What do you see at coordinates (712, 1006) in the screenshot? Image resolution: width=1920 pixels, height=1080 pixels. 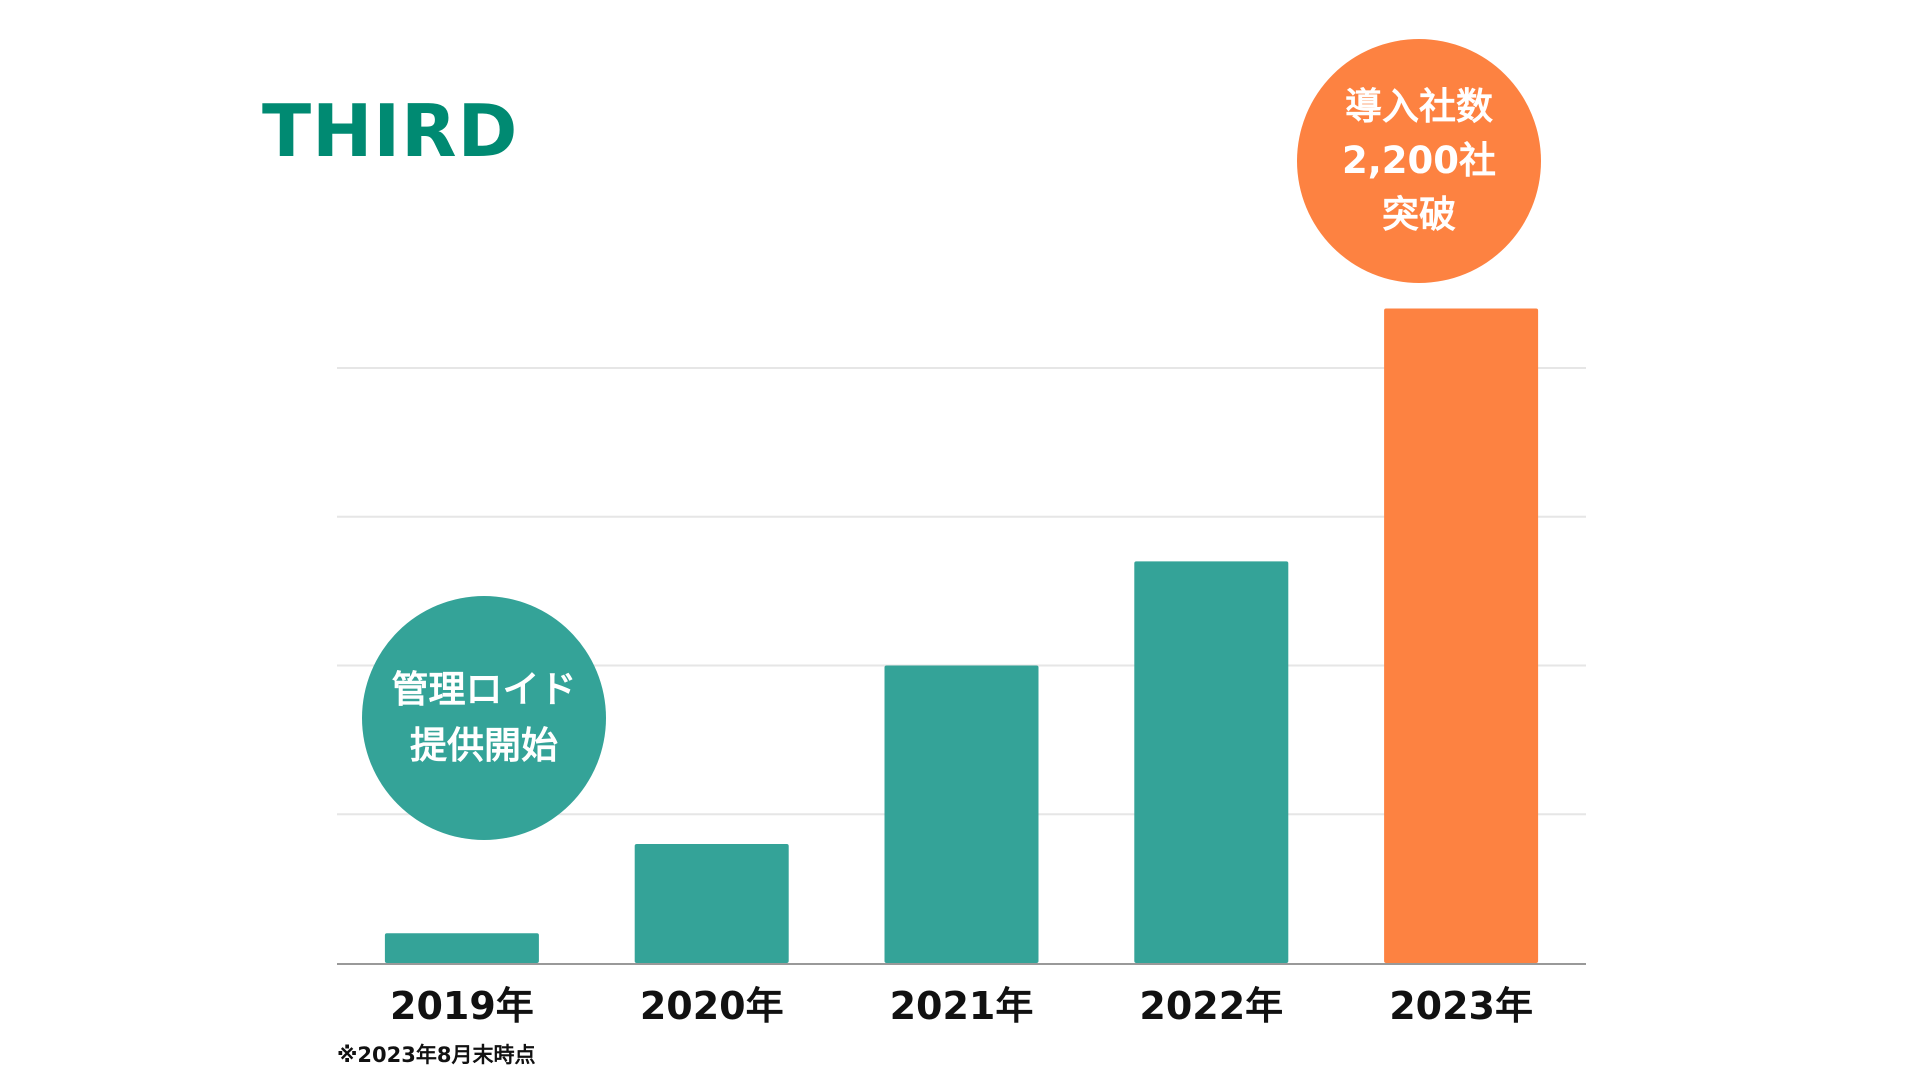 I see `x-tick-label: 2020年` at bounding box center [712, 1006].